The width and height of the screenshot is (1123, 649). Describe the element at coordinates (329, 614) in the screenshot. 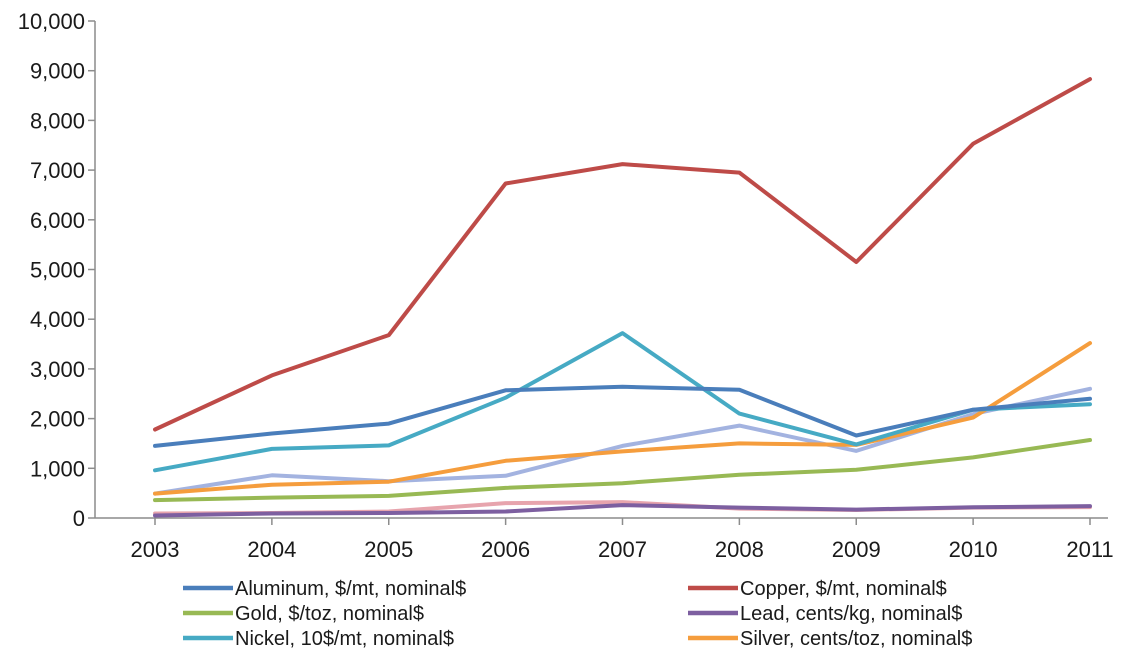

I see `legend-label: Gold, $/toz, nominal$` at that location.